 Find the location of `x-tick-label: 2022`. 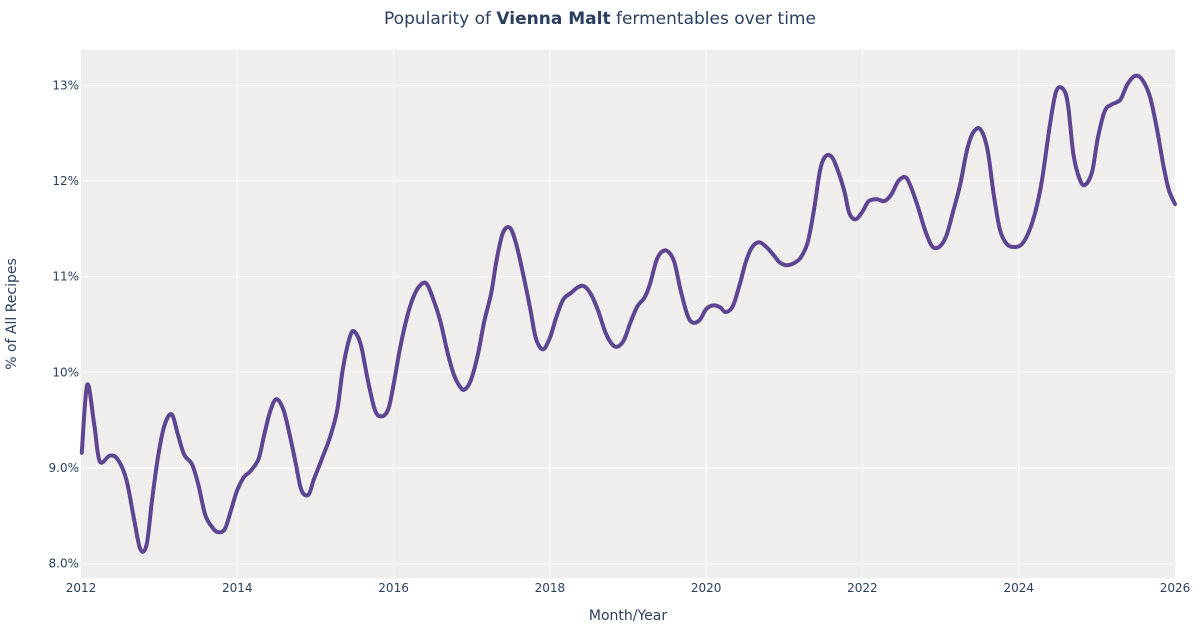

x-tick-label: 2022 is located at coordinates (862, 588).